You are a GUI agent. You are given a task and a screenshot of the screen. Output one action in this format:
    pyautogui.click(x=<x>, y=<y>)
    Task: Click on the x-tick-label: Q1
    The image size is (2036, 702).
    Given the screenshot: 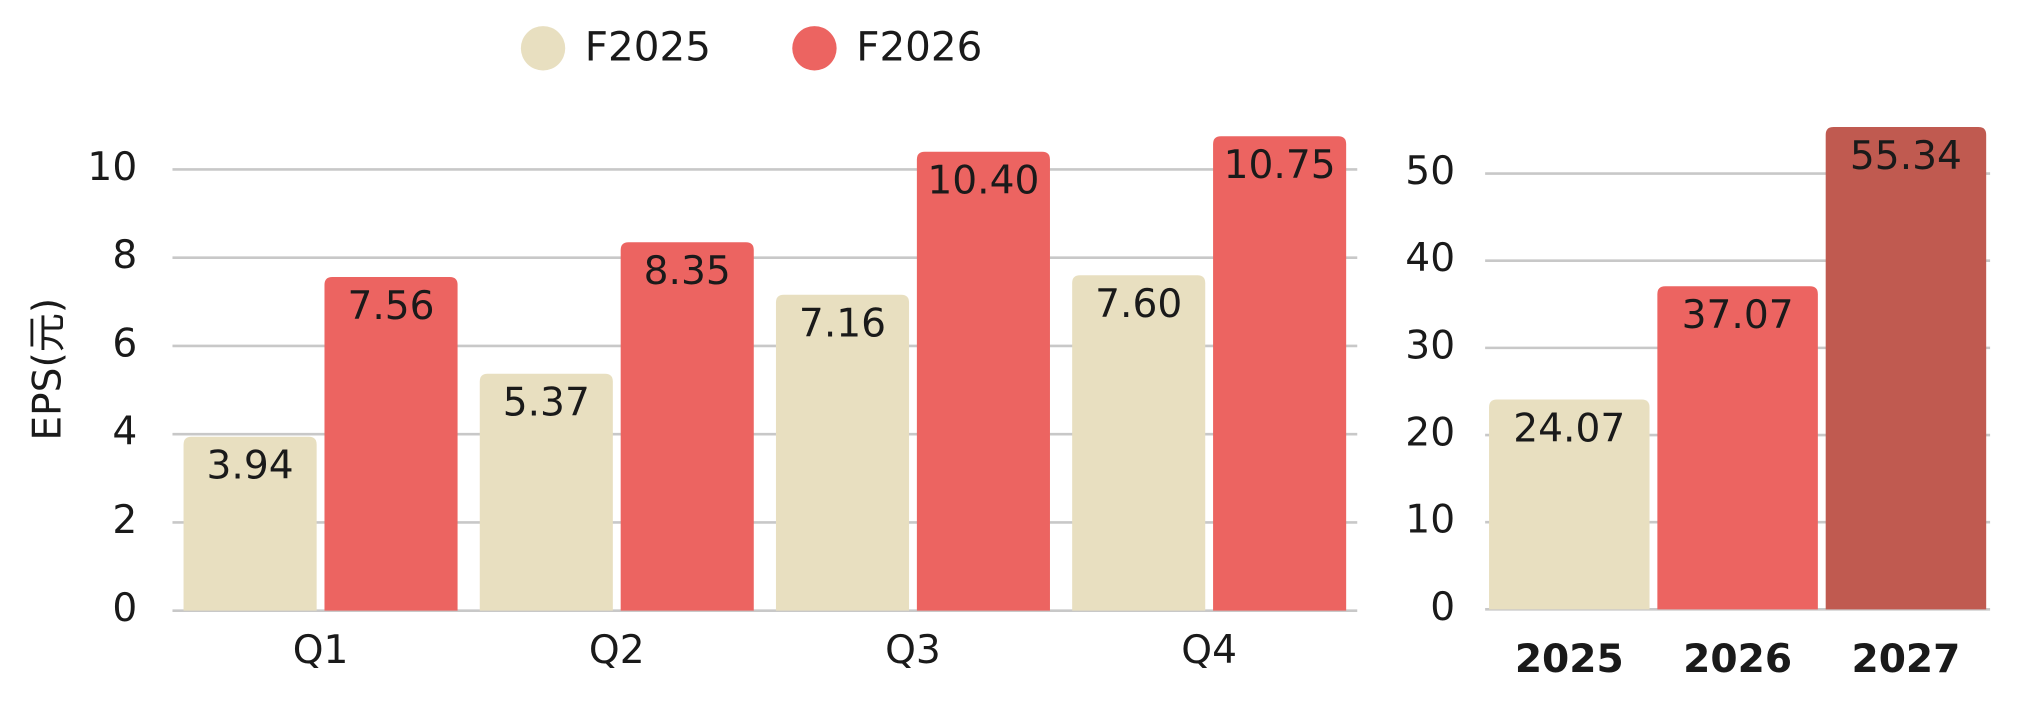 What is the action you would take?
    pyautogui.click(x=321, y=650)
    